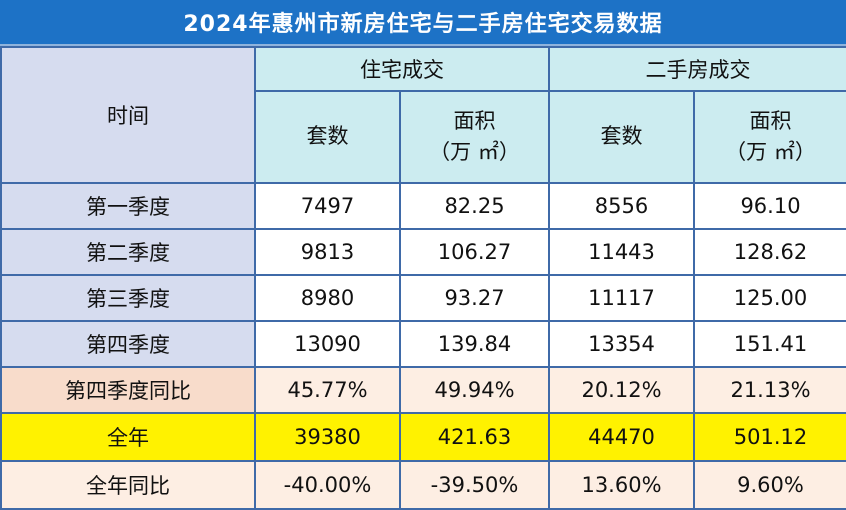  I want to click on header-time: 时间, so click(128, 115).